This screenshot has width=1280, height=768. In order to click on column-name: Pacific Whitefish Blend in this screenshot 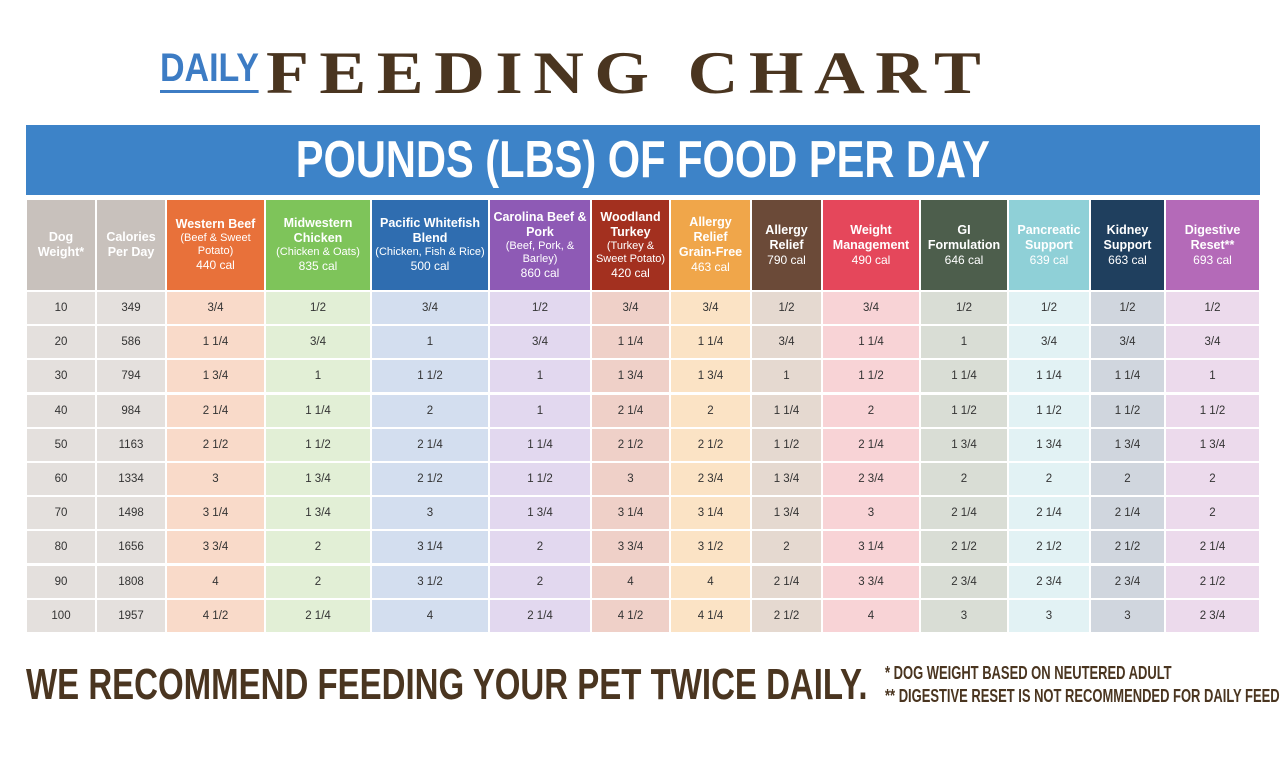, I will do `click(430, 230)`.